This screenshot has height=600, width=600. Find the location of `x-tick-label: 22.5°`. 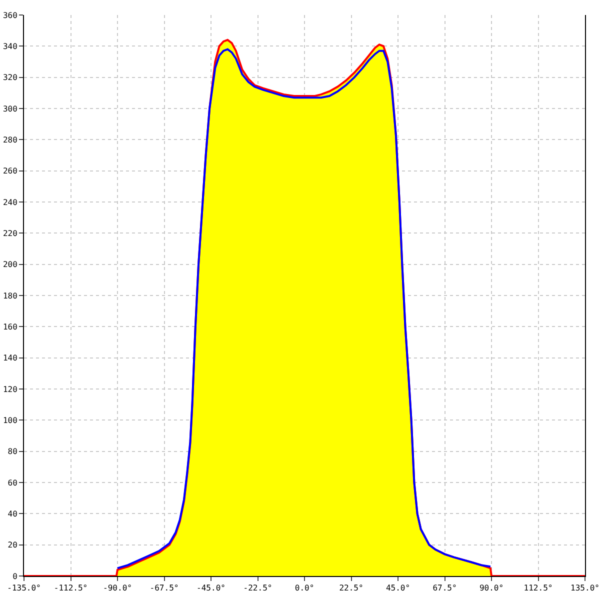

x-tick-label: 22.5° is located at coordinates (351, 588).